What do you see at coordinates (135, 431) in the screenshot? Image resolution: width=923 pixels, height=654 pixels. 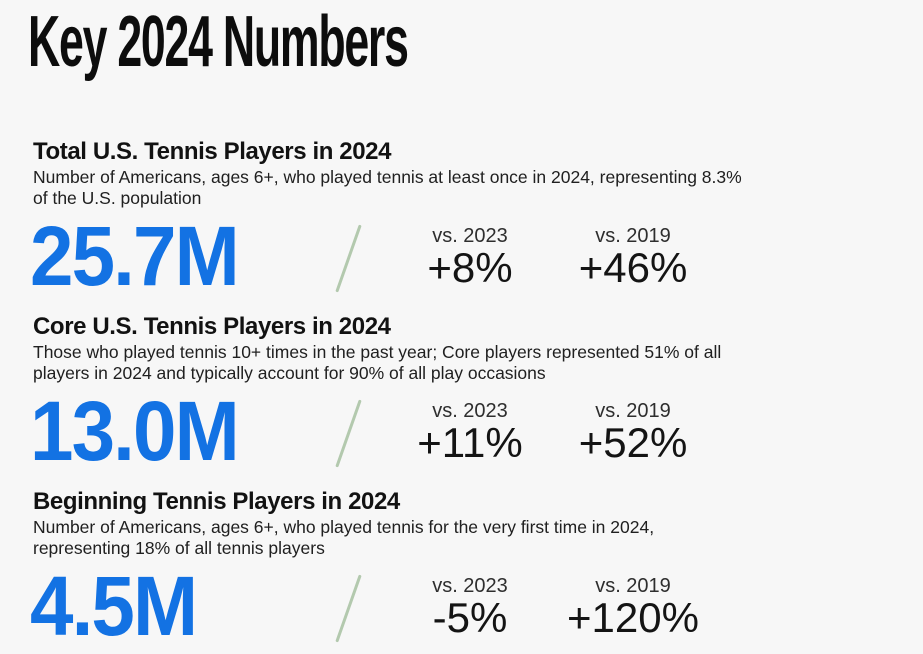 I see `stat-big-number: 13.0M` at bounding box center [135, 431].